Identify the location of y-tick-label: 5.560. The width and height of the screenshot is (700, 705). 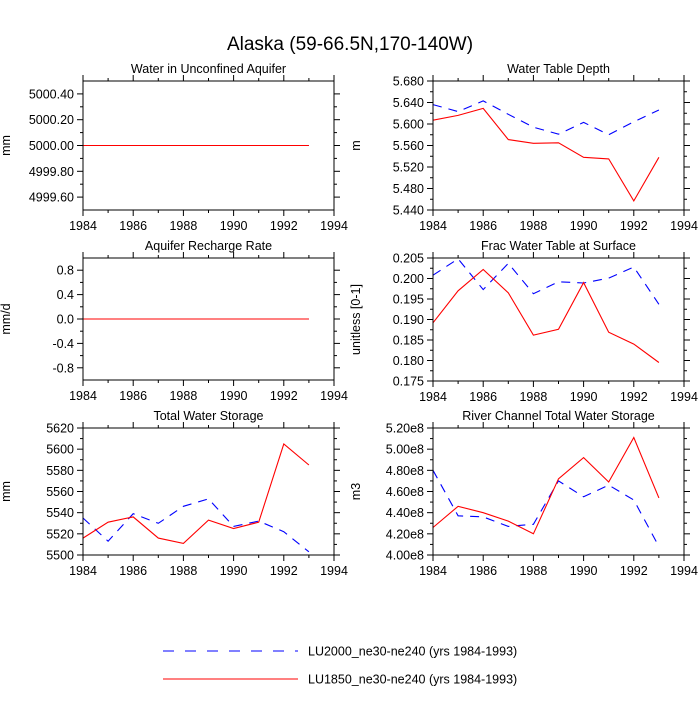
(408, 146).